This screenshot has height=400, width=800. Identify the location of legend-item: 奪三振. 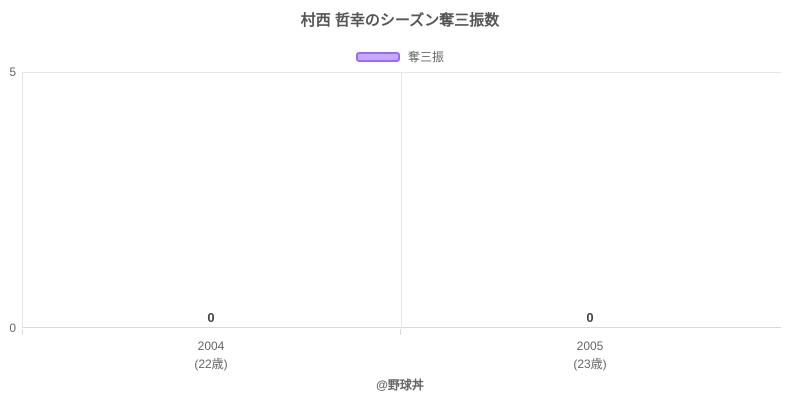
(400, 56).